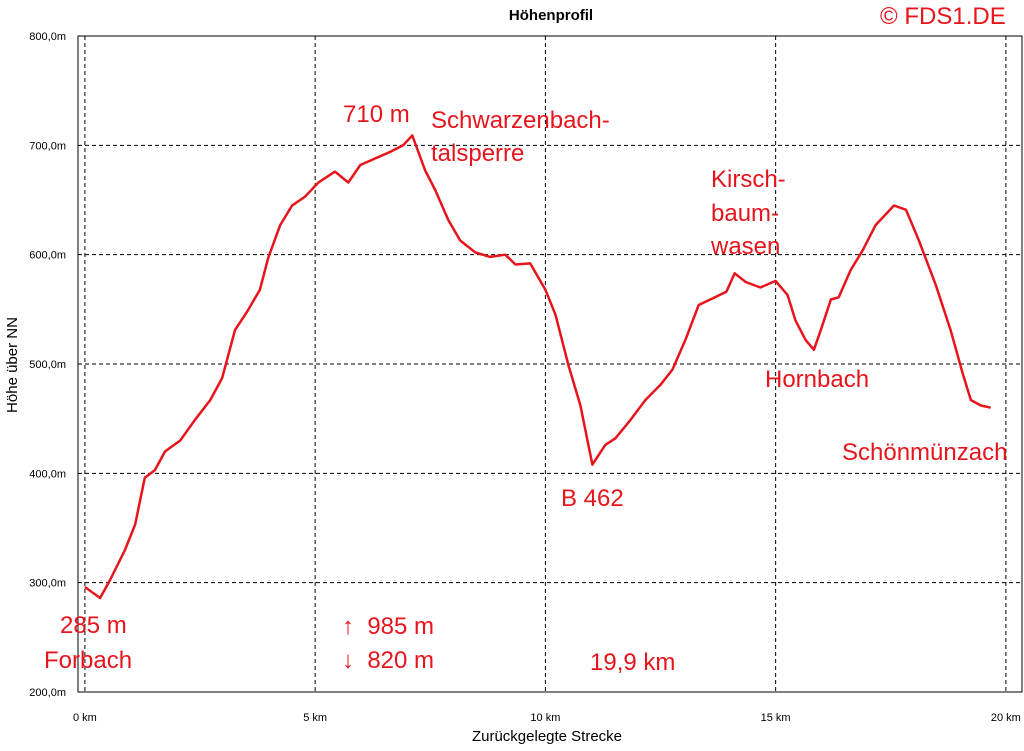 The image size is (1024, 751). I want to click on x-axis-label: Zurückgelegte Strecke, so click(547, 736).